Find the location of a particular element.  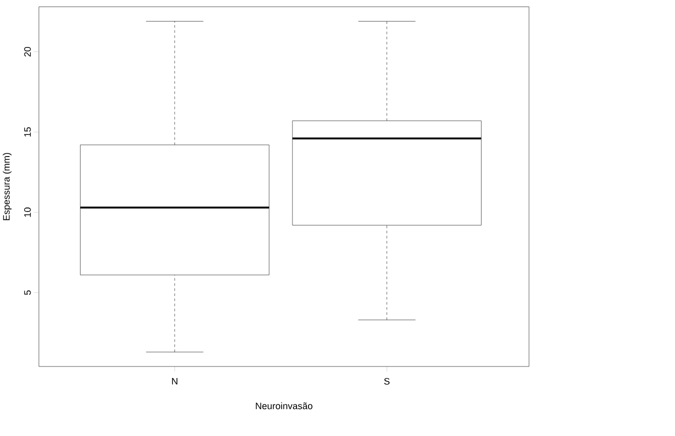

x-tick-label: N is located at coordinates (175, 381).